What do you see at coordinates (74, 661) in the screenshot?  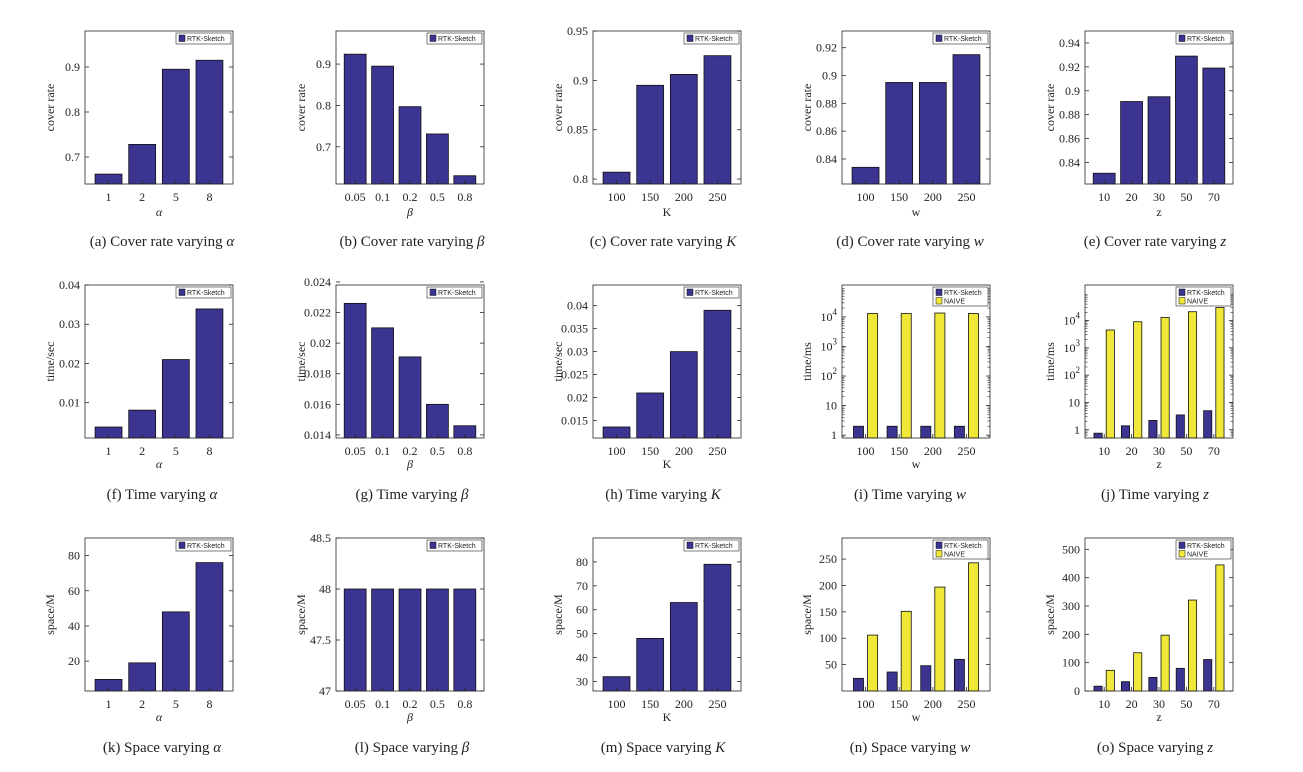 I see `y-tick-label: 20` at bounding box center [74, 661].